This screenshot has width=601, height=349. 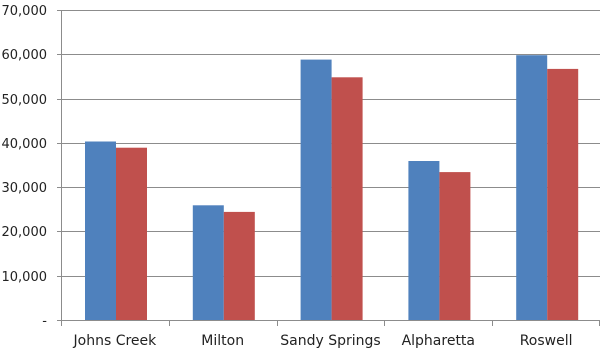 What do you see at coordinates (455, 246) in the screenshot?
I see `bar-series2-alpharetta` at bounding box center [455, 246].